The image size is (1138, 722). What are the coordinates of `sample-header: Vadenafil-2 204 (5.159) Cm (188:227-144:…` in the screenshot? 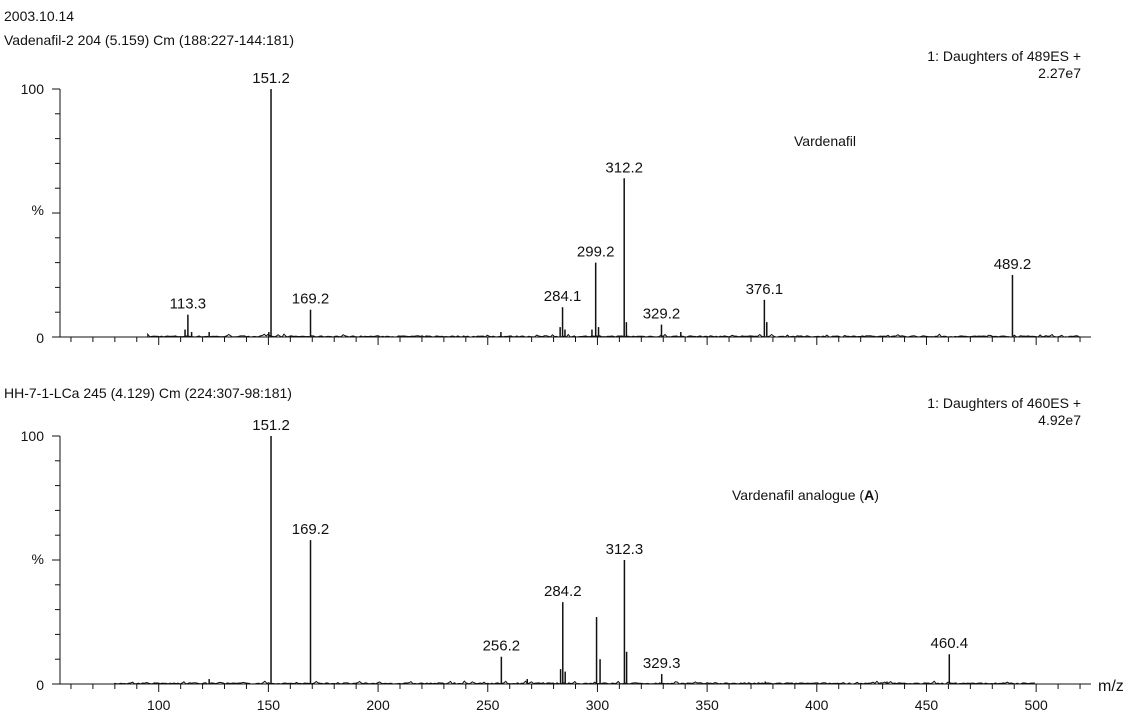 It's located at (149, 40).